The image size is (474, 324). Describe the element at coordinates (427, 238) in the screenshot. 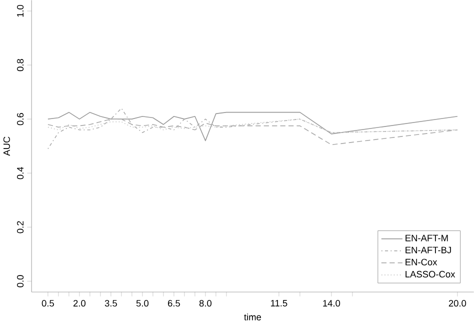

I see `legend-label: EN-AFT-M` at that location.